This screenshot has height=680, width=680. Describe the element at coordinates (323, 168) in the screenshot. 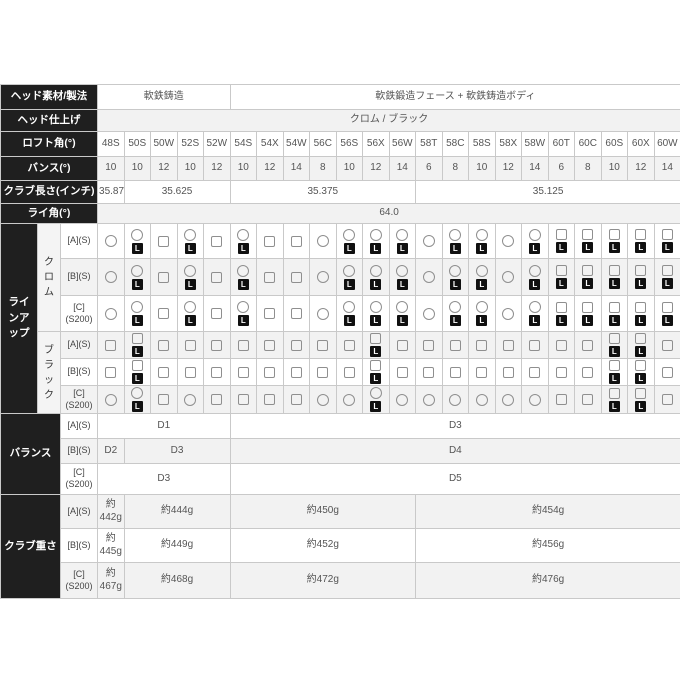

I see `bounce-value-cell: 8` at that location.